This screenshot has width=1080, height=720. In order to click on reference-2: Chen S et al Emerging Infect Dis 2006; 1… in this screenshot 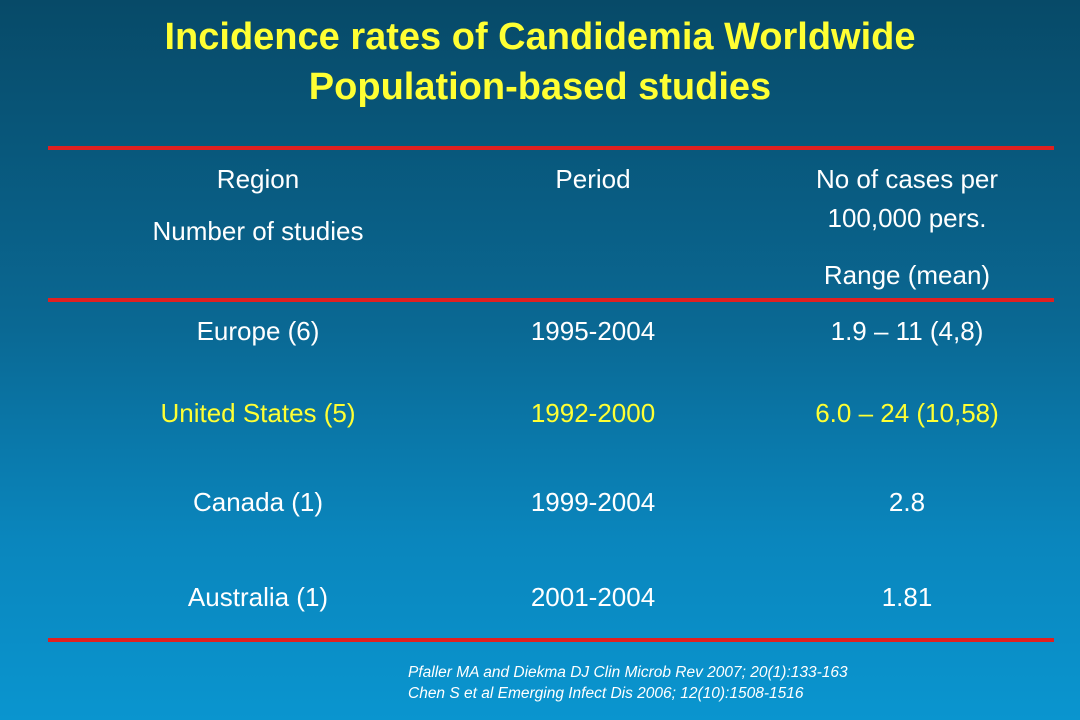, I will do `click(606, 693)`.